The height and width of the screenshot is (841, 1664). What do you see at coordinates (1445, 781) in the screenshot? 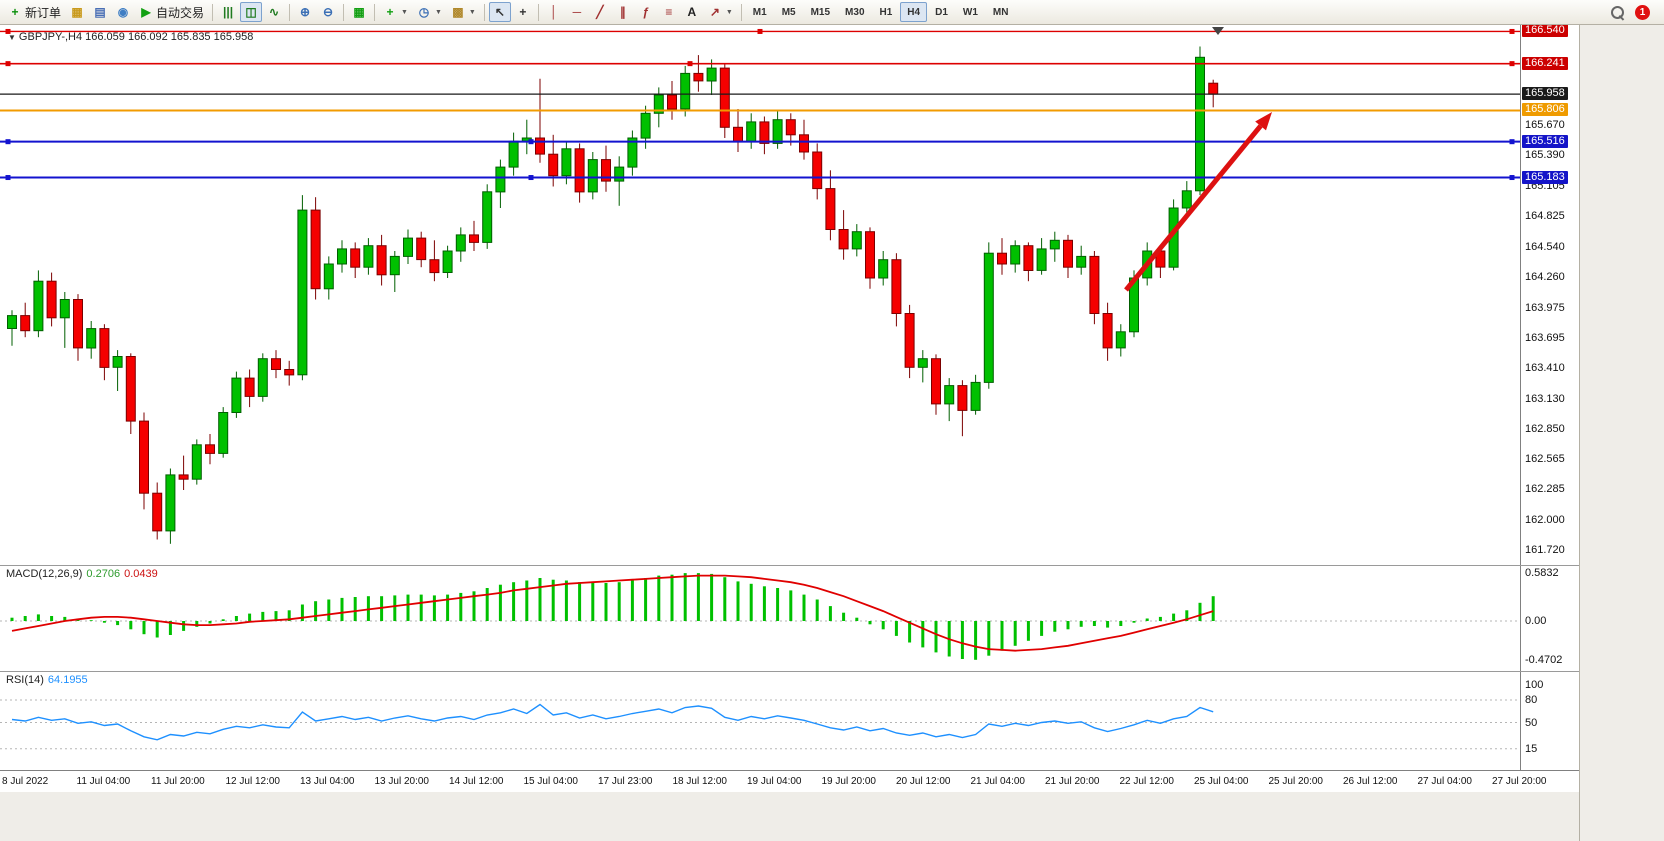
I see `time-axis-label: 27 Jul 04:00` at bounding box center [1445, 781].